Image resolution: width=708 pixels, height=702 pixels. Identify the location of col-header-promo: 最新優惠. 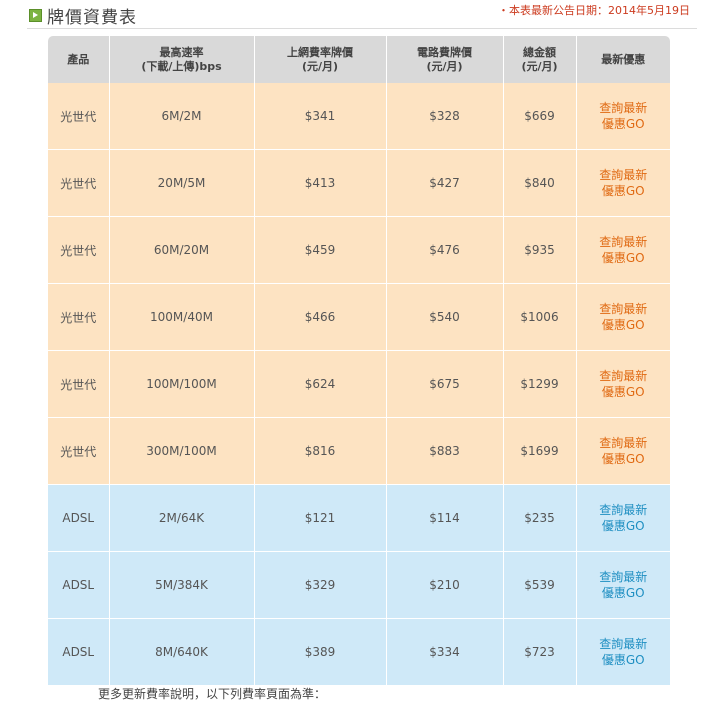
(623, 59).